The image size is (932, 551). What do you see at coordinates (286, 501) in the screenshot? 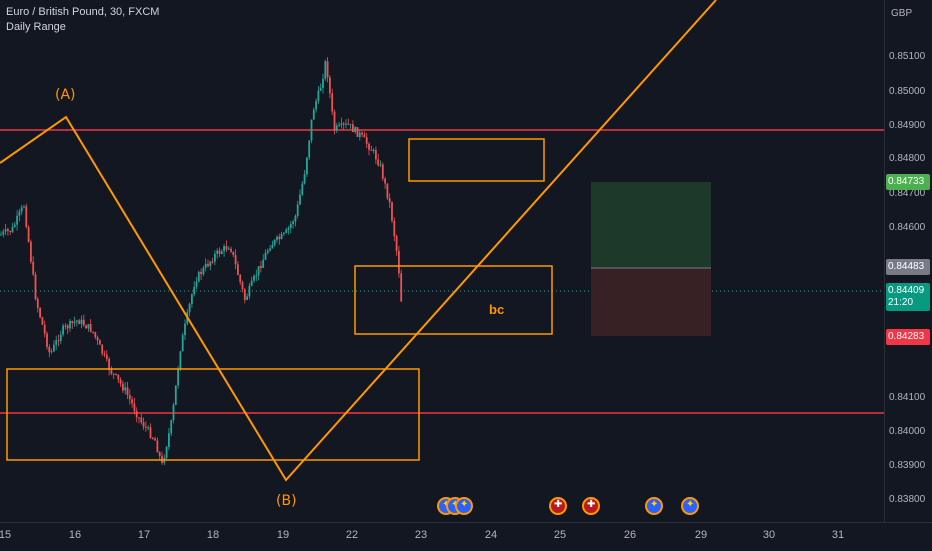
I see `wave-b-label: (B)` at bounding box center [286, 501].